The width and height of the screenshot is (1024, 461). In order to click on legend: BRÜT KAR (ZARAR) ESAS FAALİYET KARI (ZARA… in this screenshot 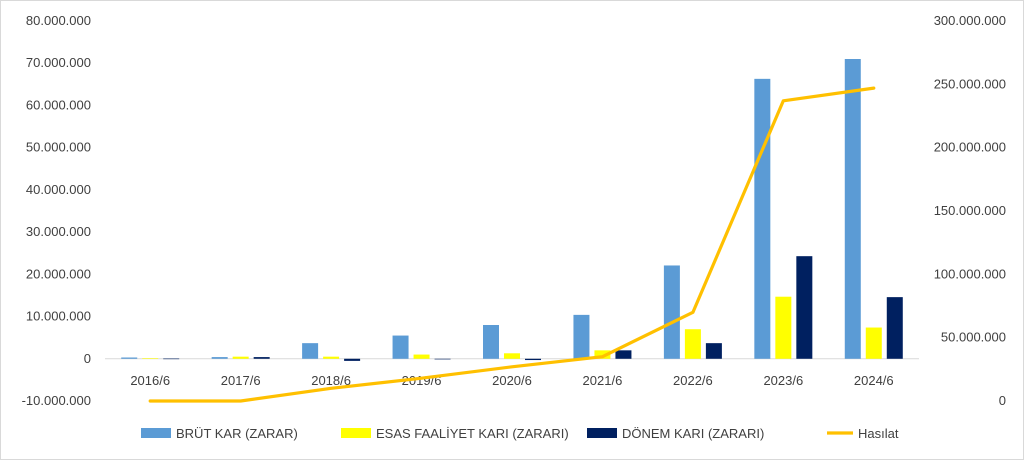, I will do `click(520, 433)`.